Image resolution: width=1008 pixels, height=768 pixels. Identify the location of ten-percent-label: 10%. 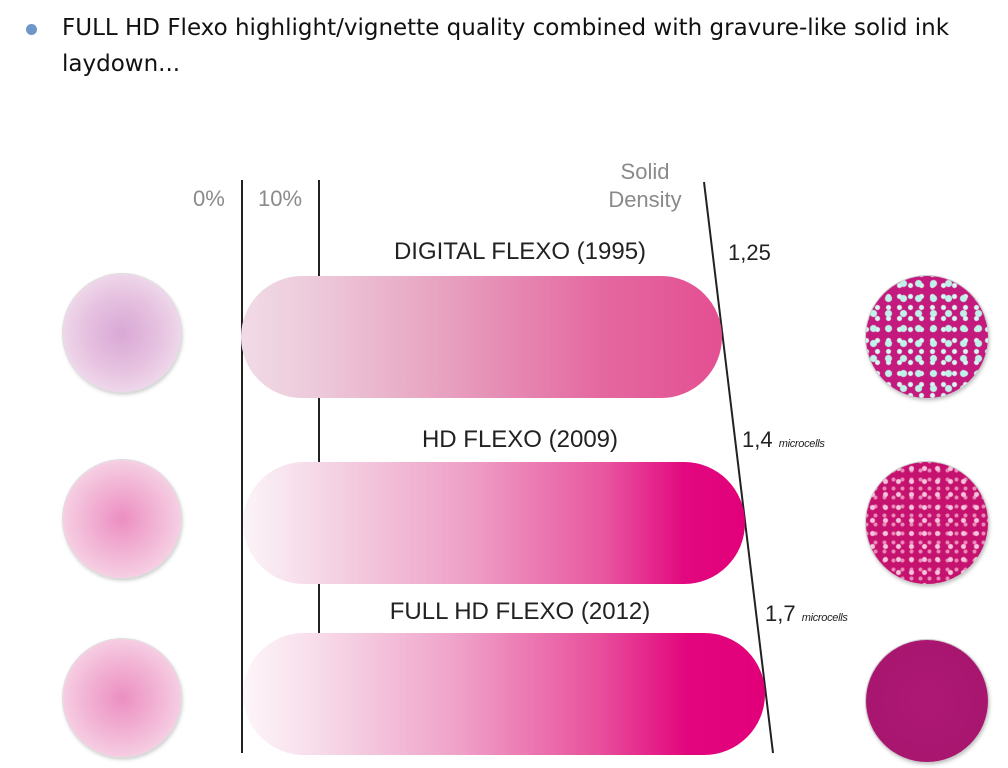
(280, 198).